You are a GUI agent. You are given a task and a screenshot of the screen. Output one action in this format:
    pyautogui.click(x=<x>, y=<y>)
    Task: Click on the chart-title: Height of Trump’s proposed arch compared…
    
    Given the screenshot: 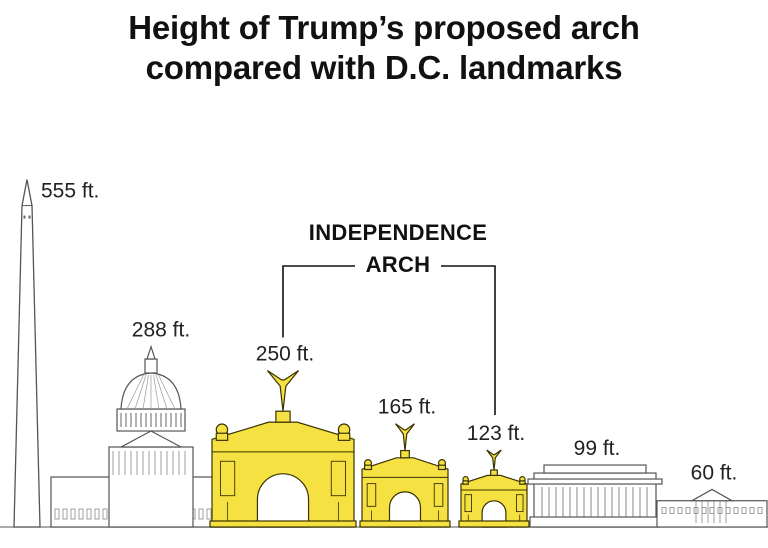 What is the action you would take?
    pyautogui.click(x=384, y=48)
    